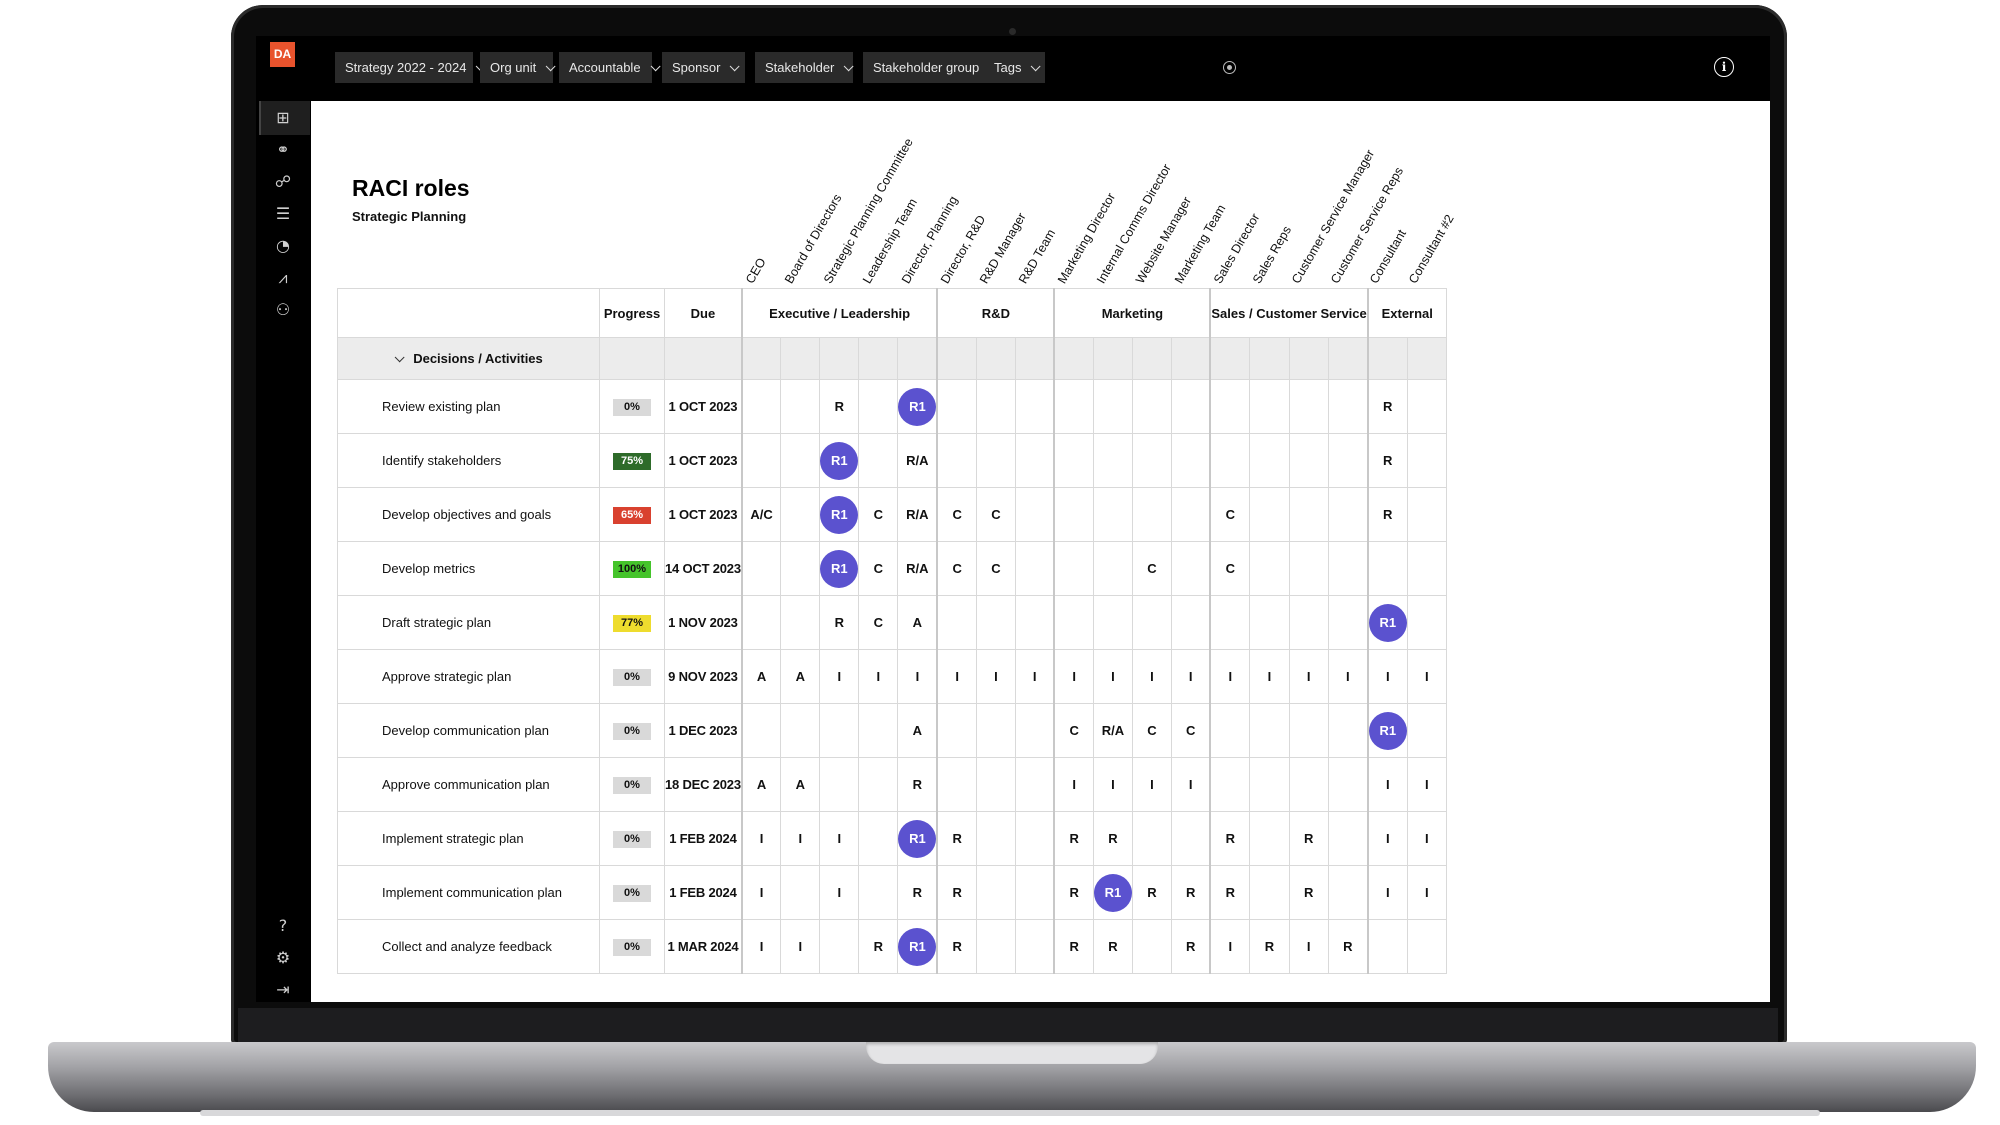 This screenshot has height=1125, width=2000. Describe the element at coordinates (468, 460) in the screenshot. I see `activity-name: Identify stakeholders` at that location.